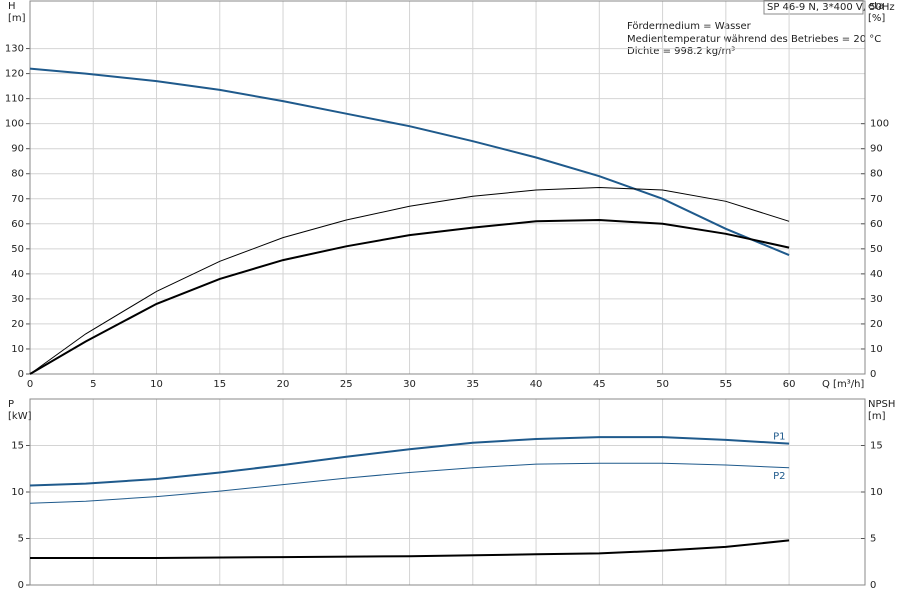  I want to click on x-tick-label: 35, so click(472, 384).